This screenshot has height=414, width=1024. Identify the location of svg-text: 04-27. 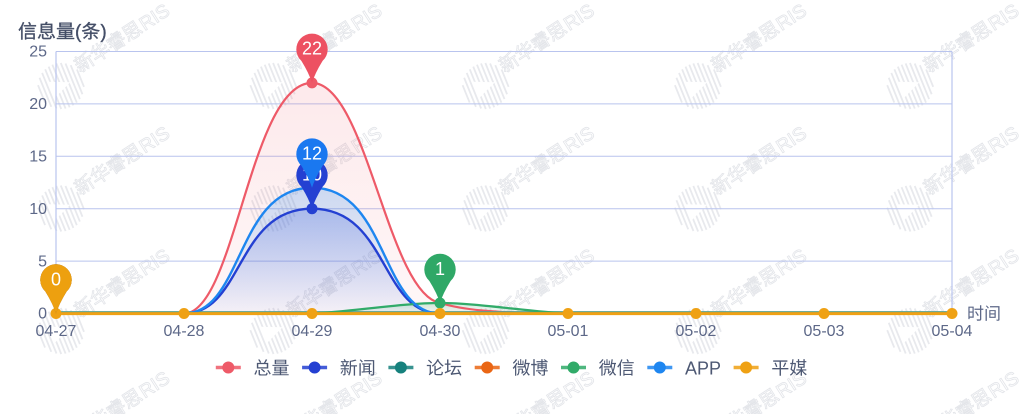
(56, 331).